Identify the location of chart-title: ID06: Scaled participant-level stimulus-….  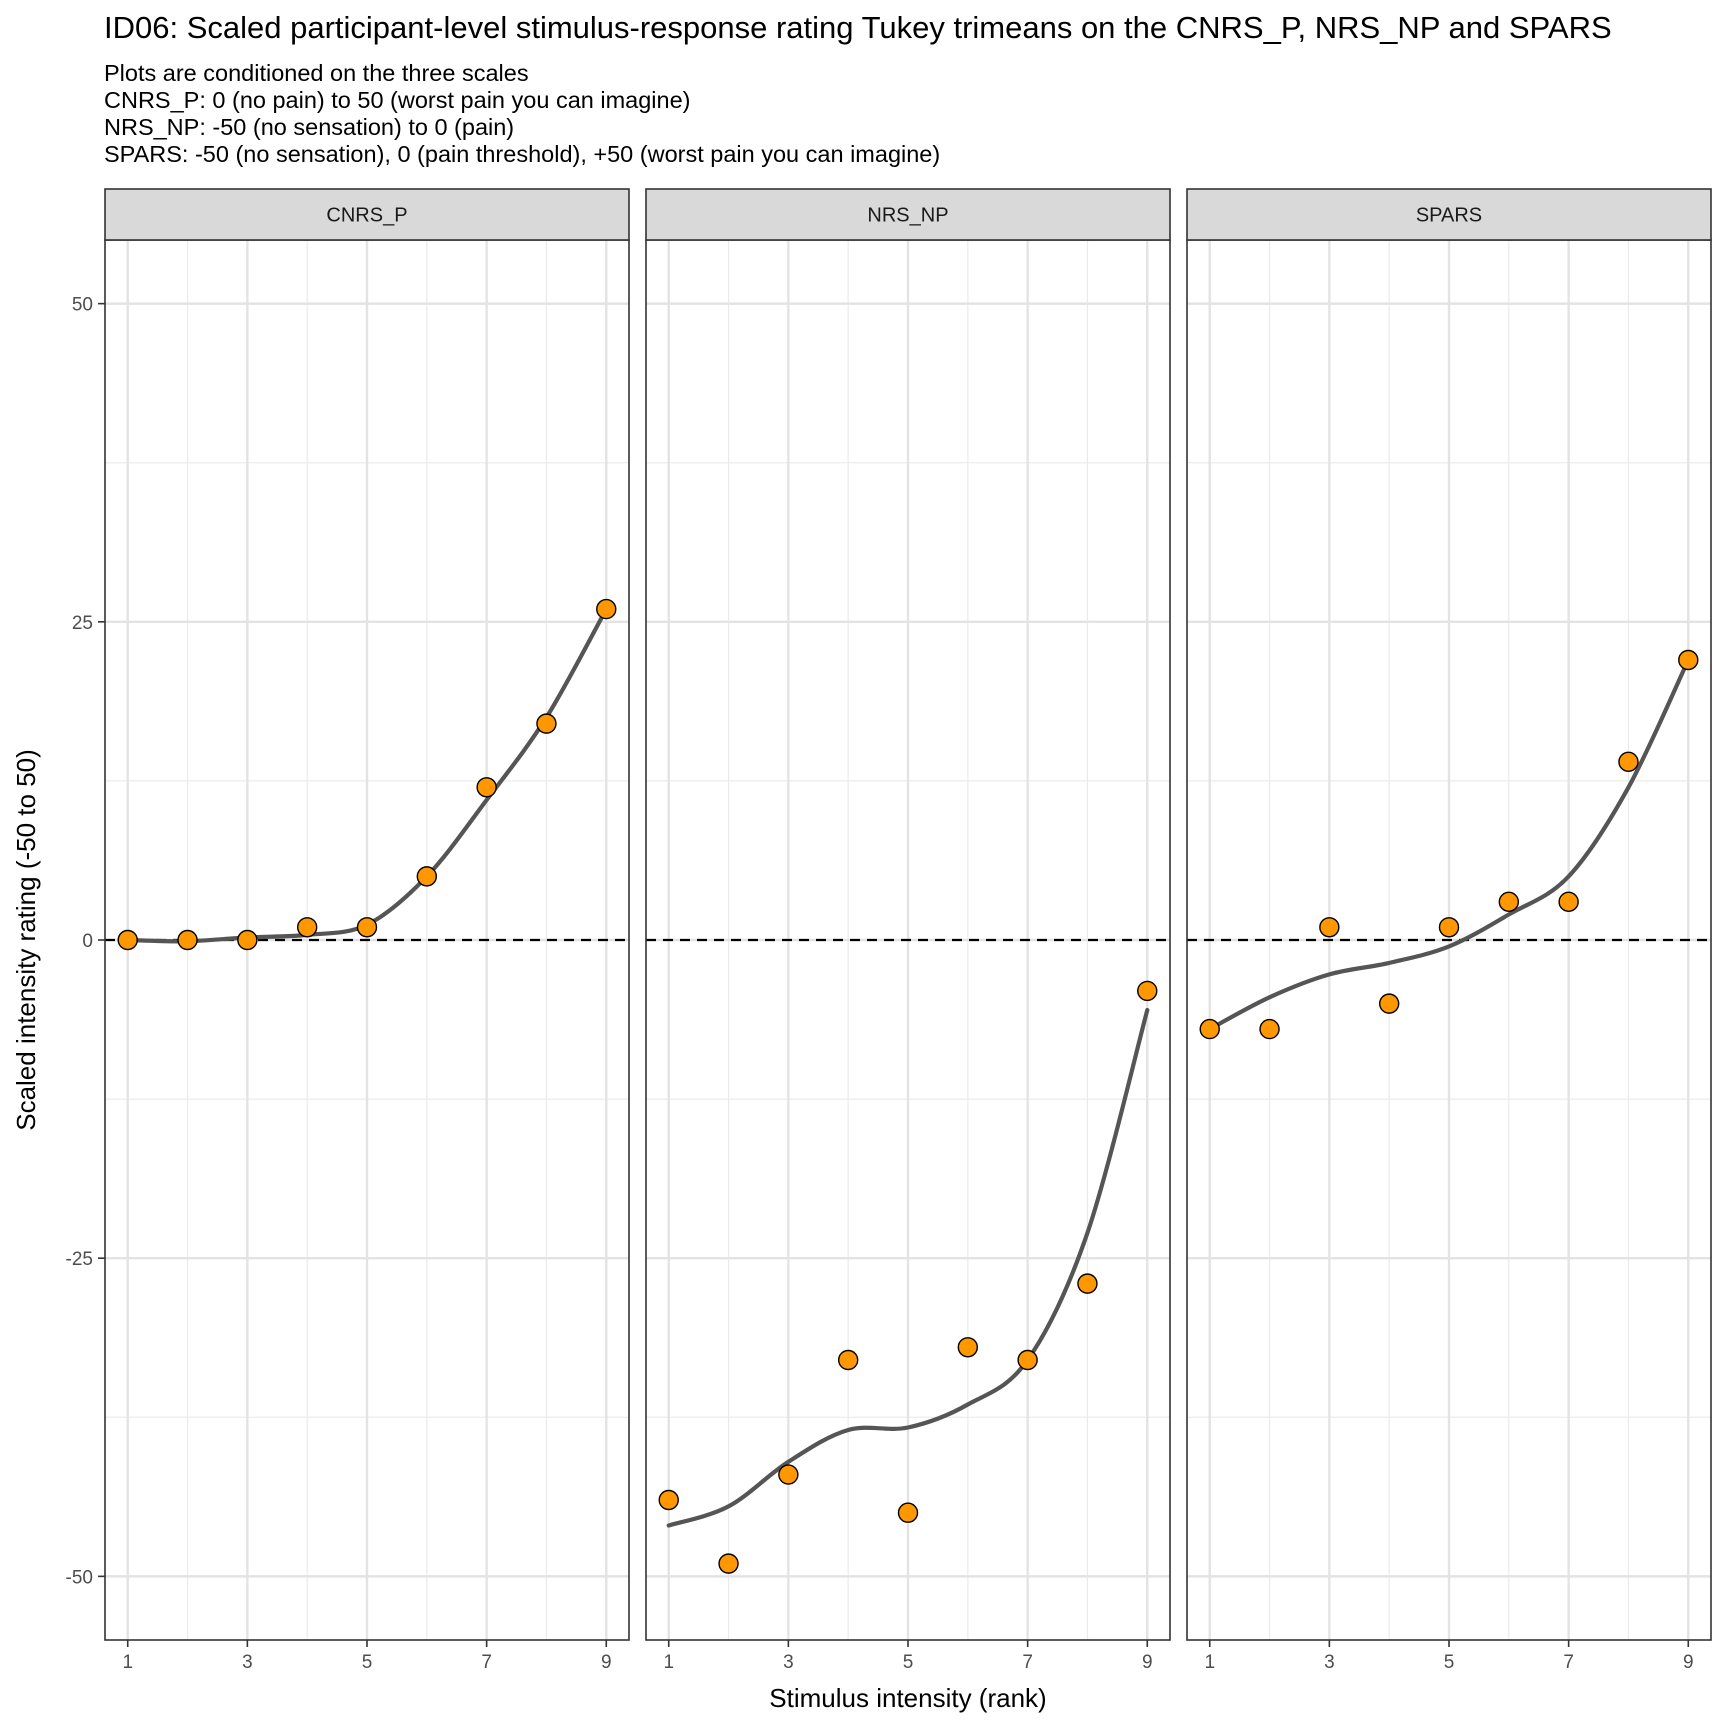
(858, 27).